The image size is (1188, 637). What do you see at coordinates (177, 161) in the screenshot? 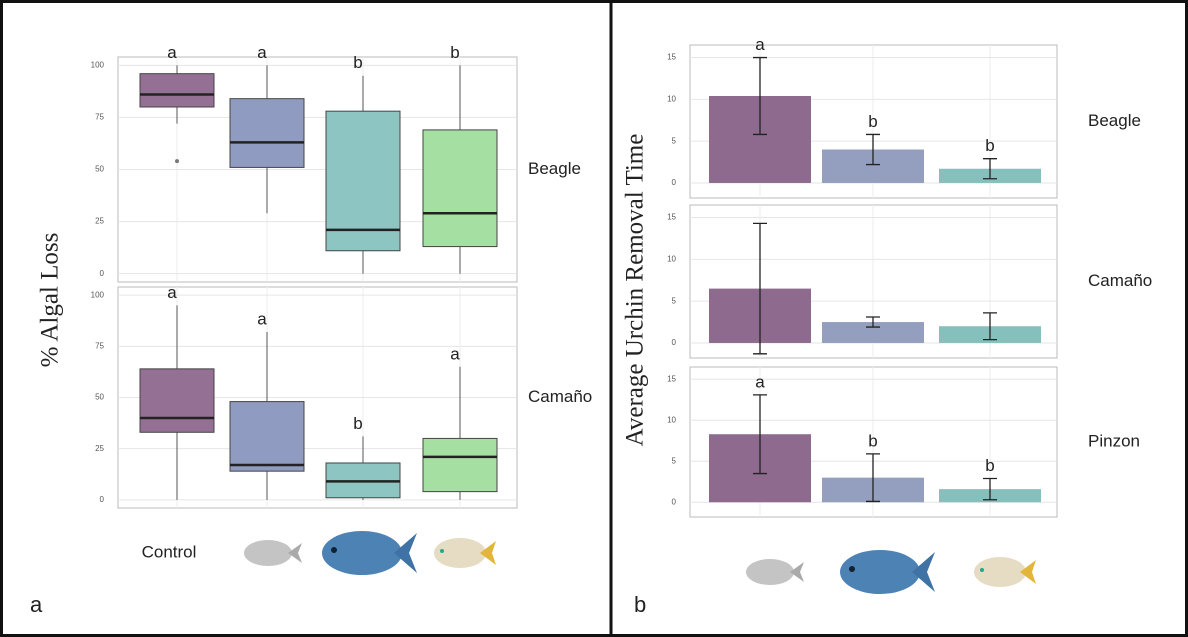
I see `outlier` at bounding box center [177, 161].